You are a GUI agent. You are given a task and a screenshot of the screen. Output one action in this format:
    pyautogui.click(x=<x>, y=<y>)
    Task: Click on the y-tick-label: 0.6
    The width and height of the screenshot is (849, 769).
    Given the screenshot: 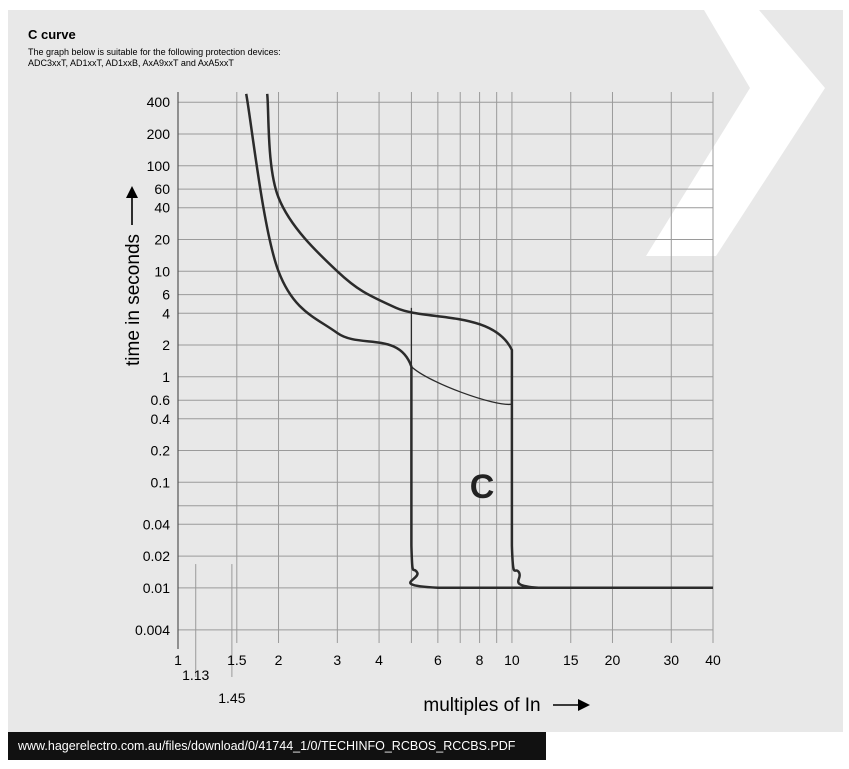 What is the action you would take?
    pyautogui.click(x=161, y=400)
    